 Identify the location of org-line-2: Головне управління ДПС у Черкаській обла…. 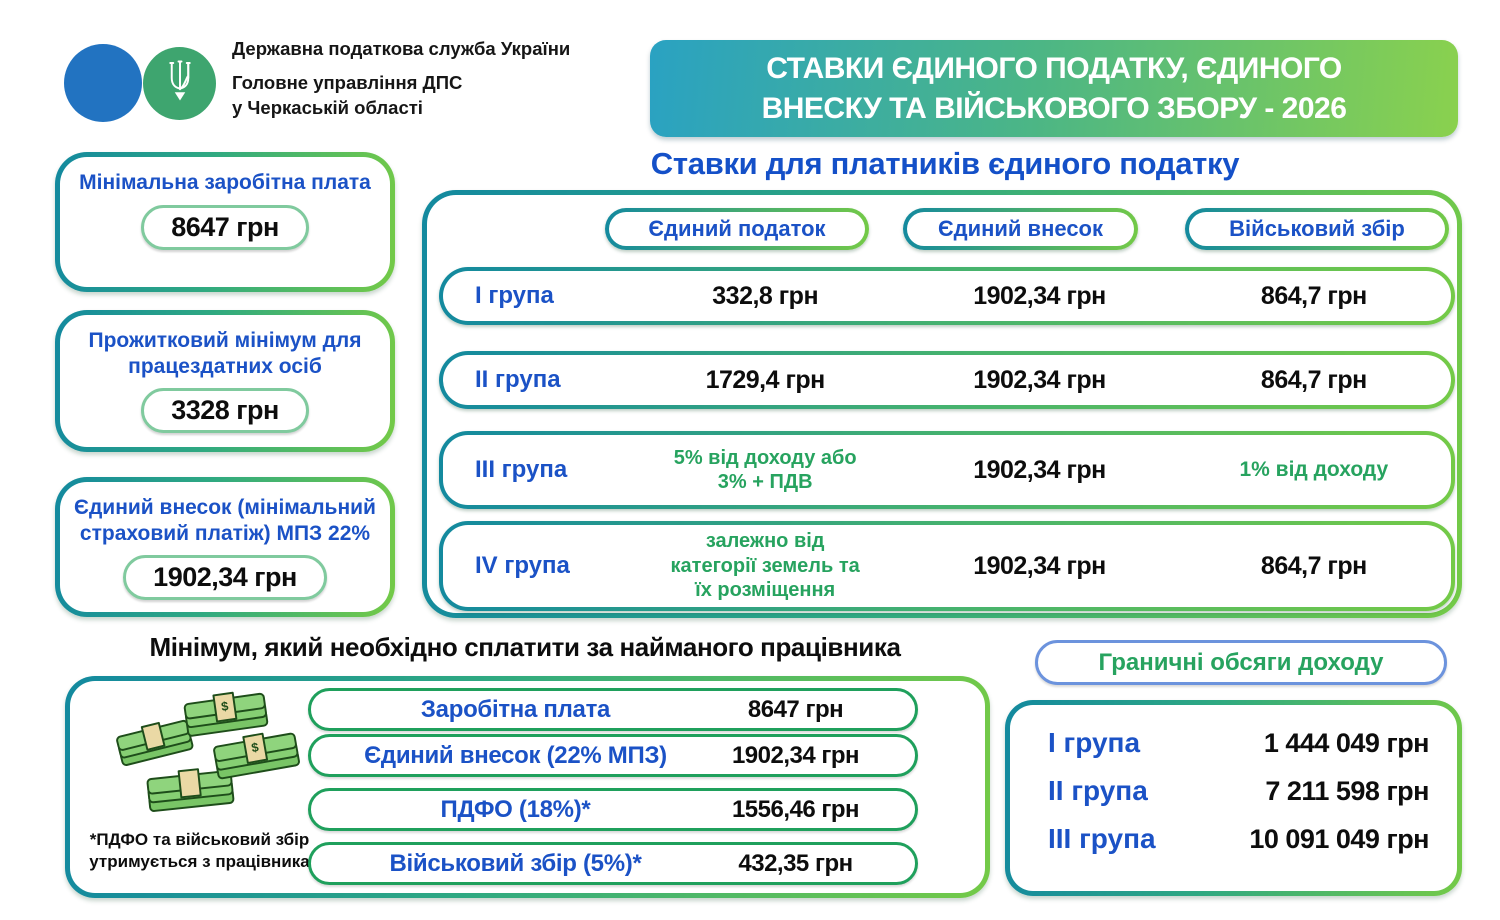
(347, 95).